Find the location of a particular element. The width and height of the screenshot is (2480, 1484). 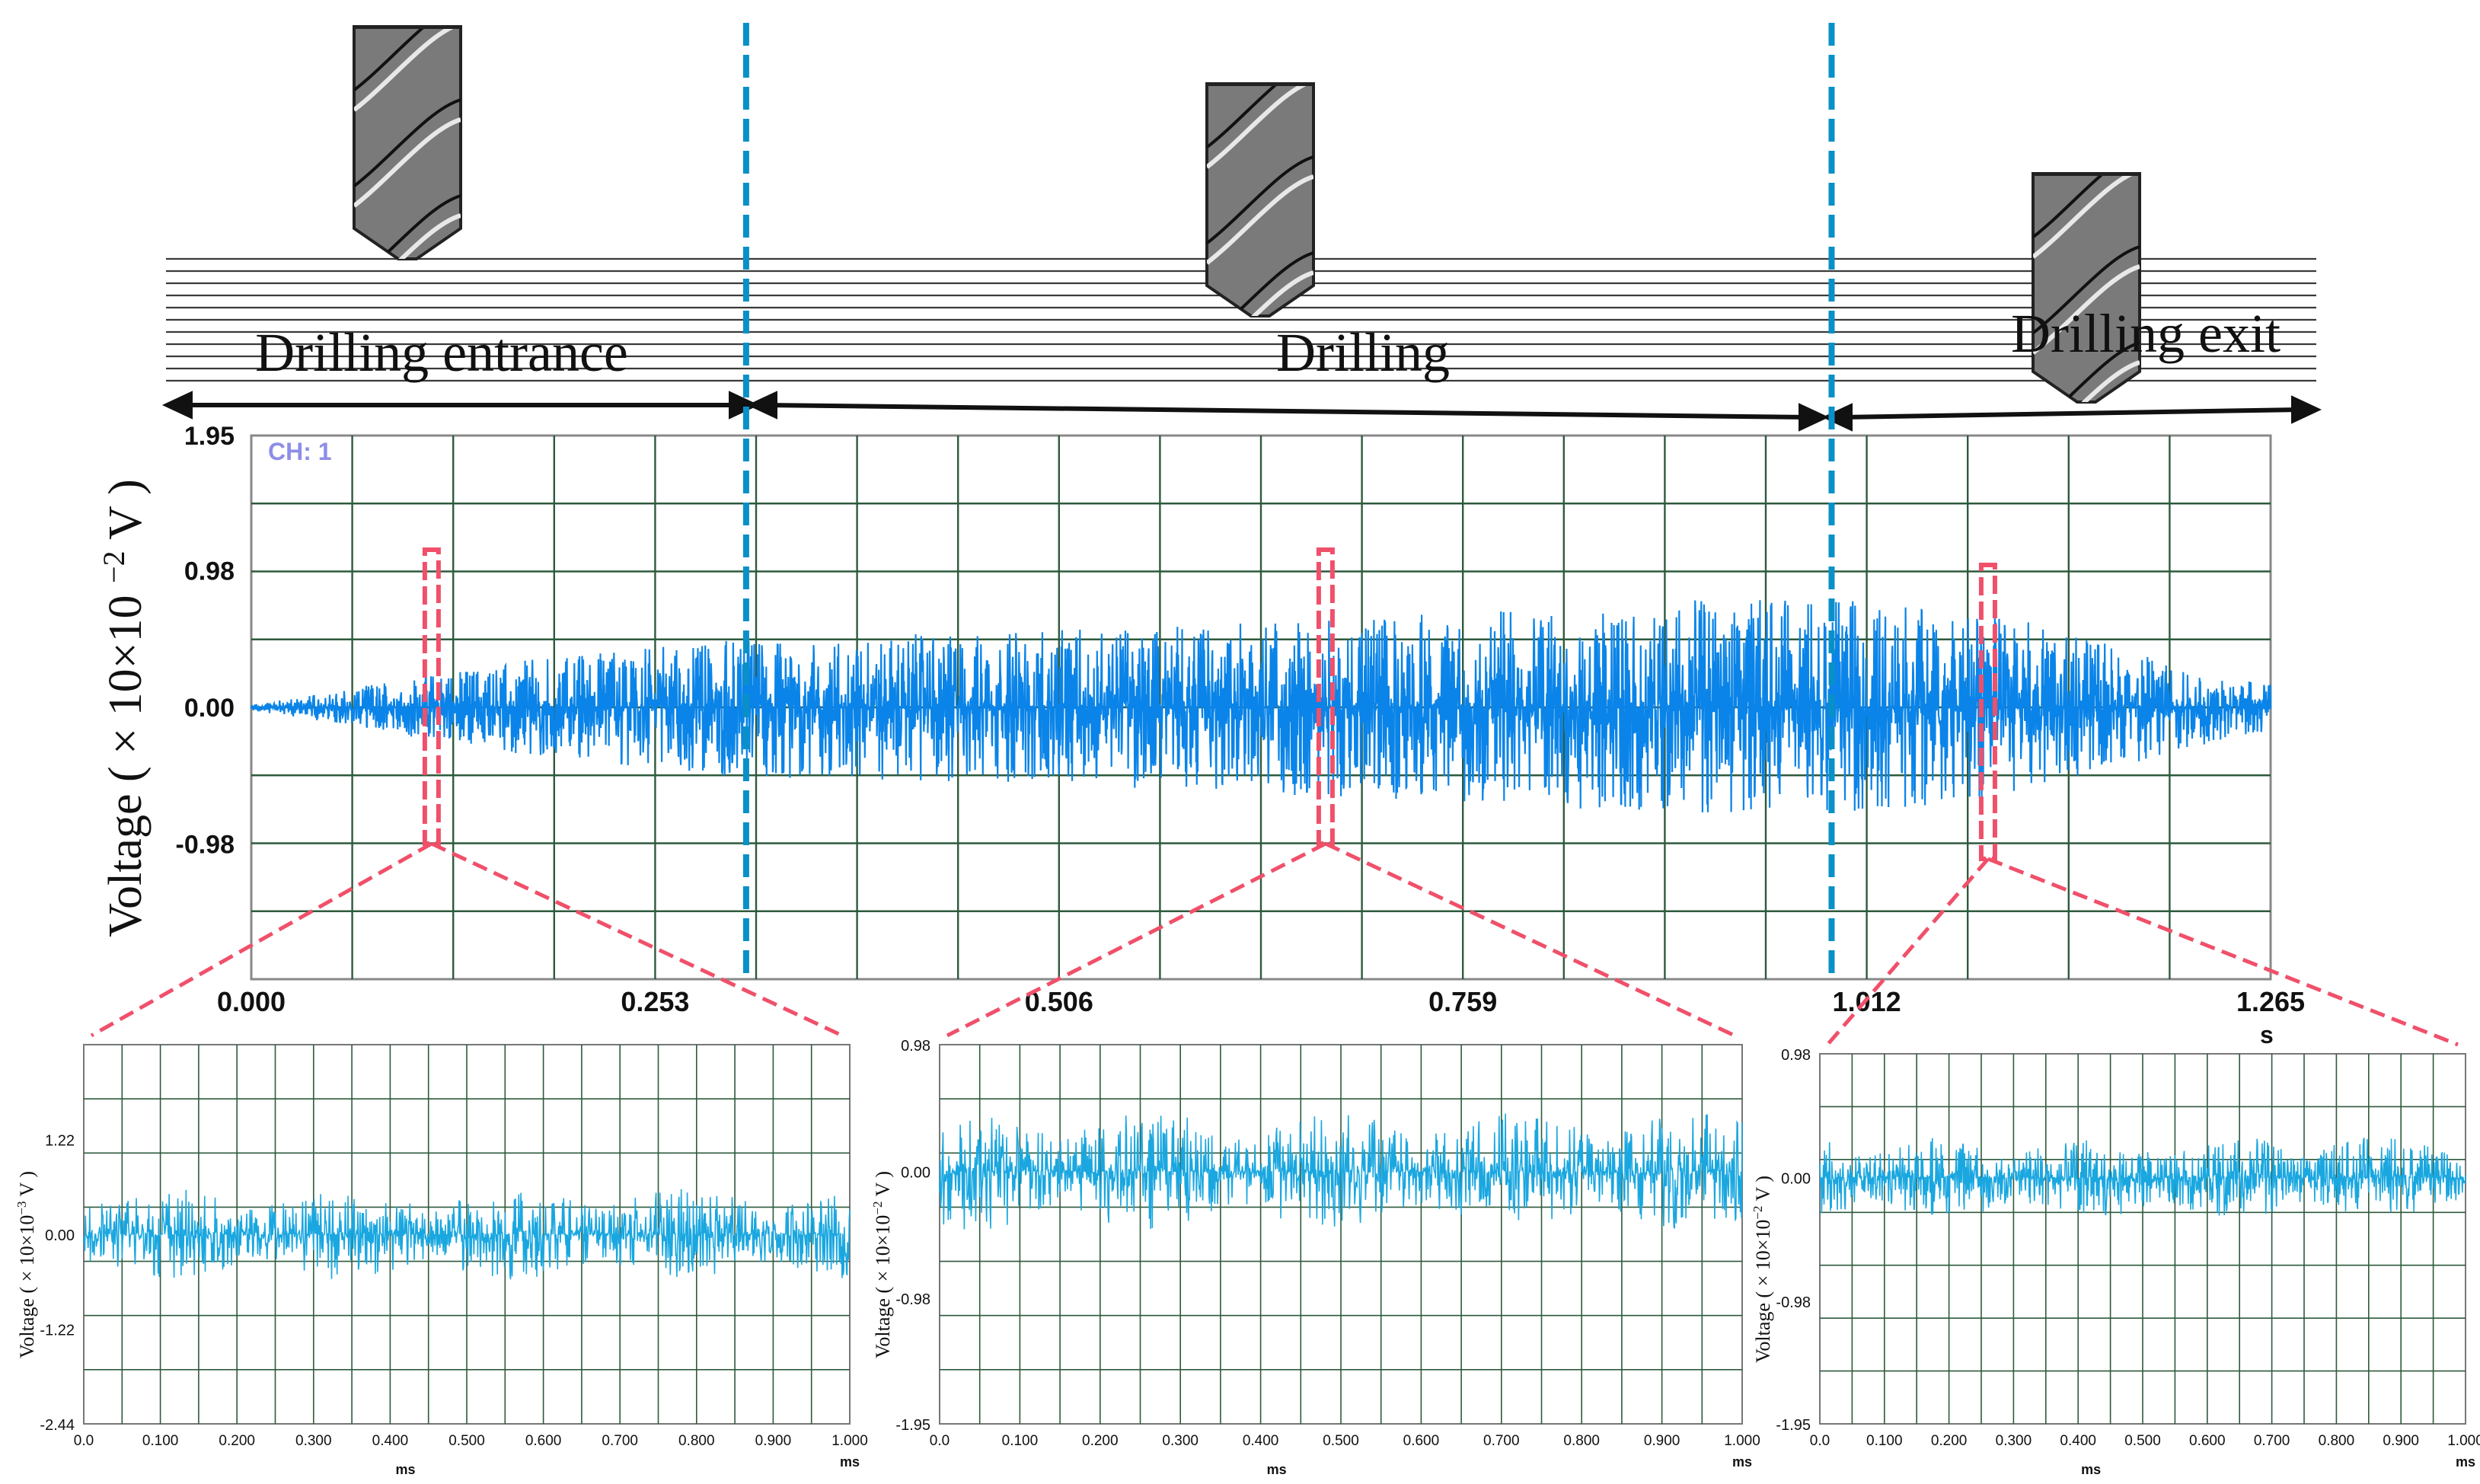

stage-arrow-exit-left-head is located at coordinates (1837, 417).